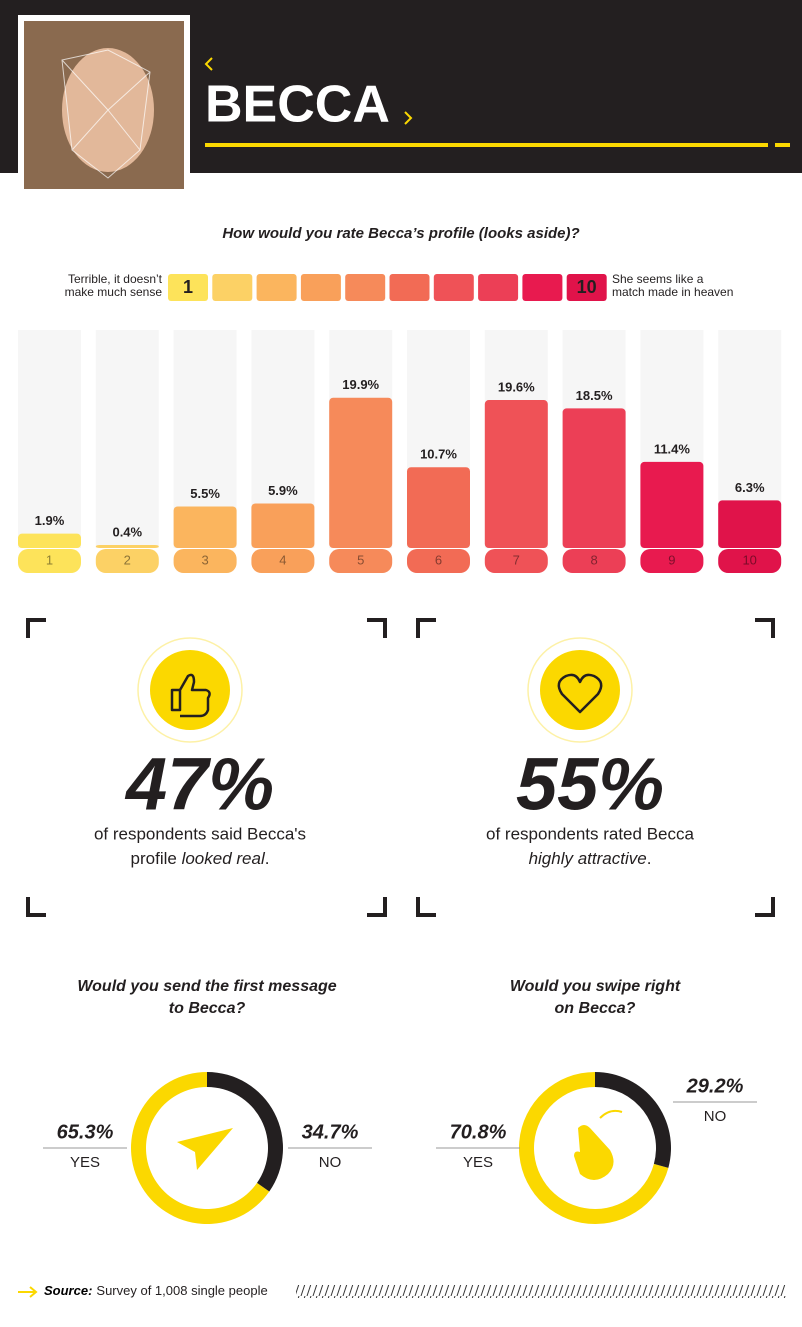 The height and width of the screenshot is (1327, 802). I want to click on value-label: 1.9%, so click(50, 520).